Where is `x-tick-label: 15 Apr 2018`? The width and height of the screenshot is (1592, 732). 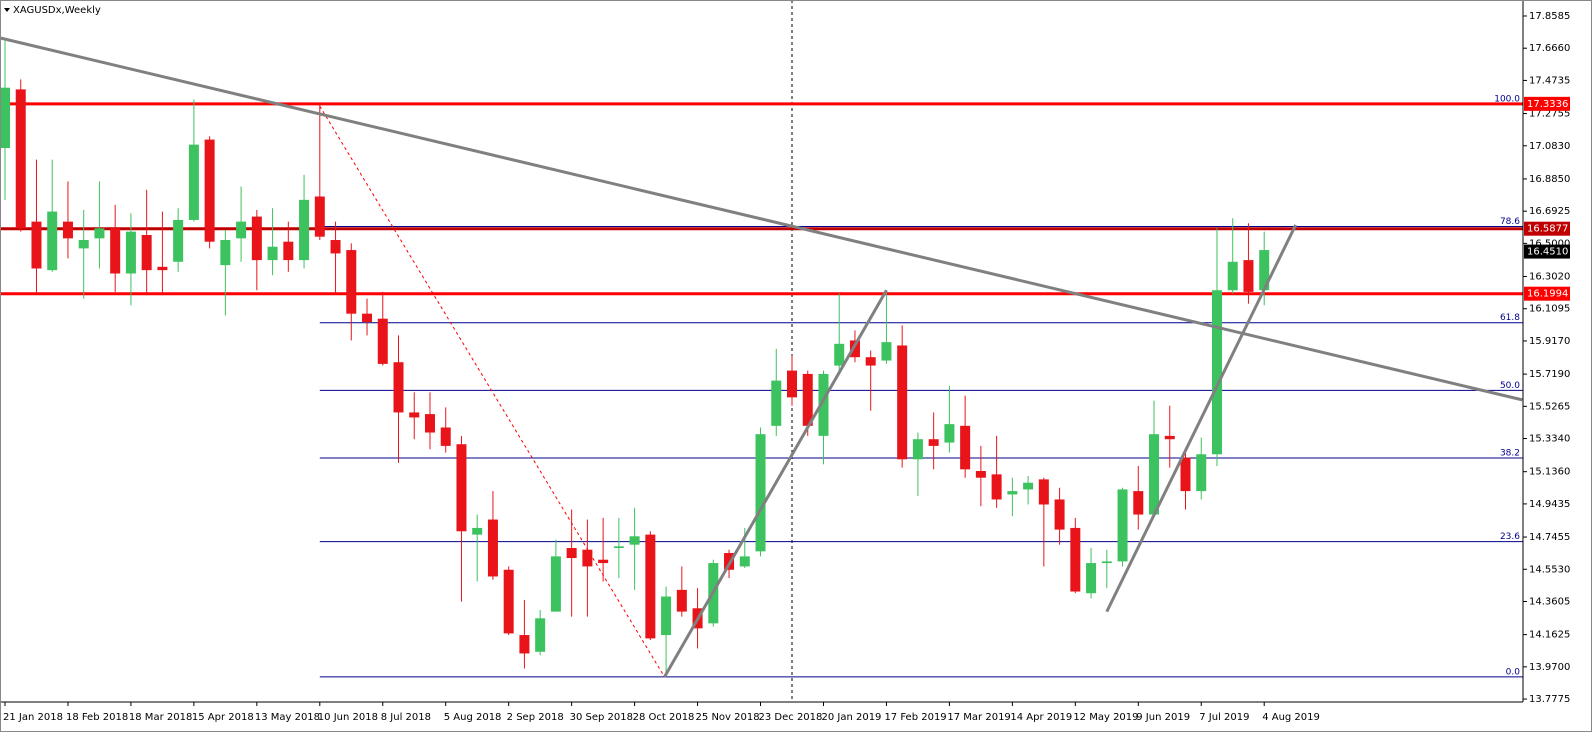
x-tick-label: 15 Apr 2018 is located at coordinates (223, 717).